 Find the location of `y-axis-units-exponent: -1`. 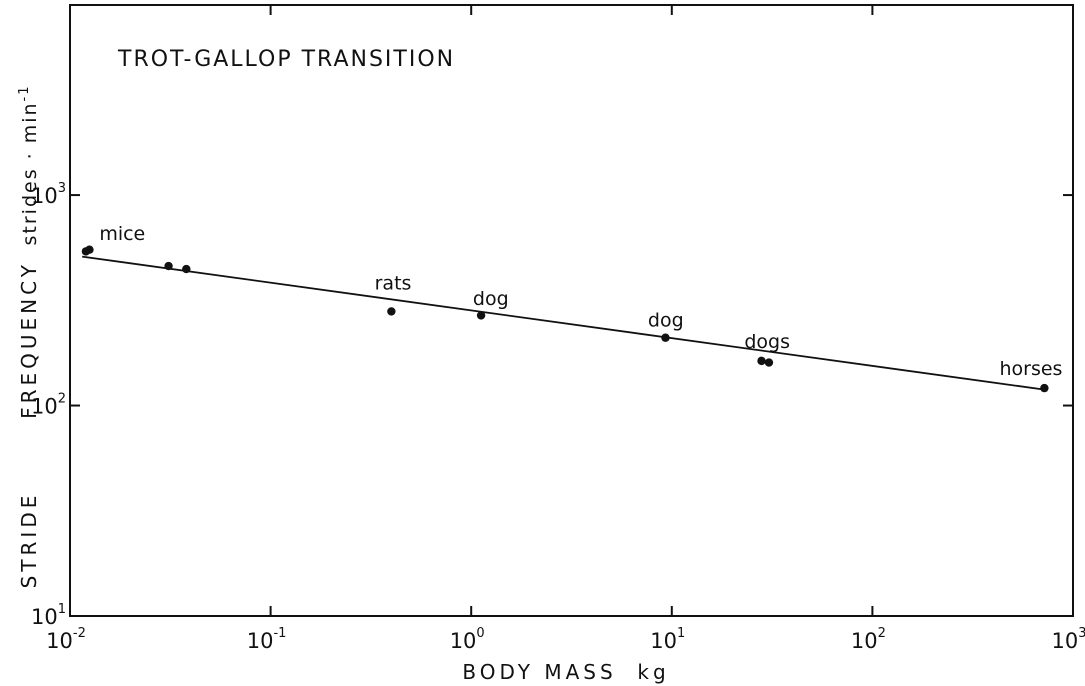

y-axis-units-exponent: -1 is located at coordinates (24, 92).